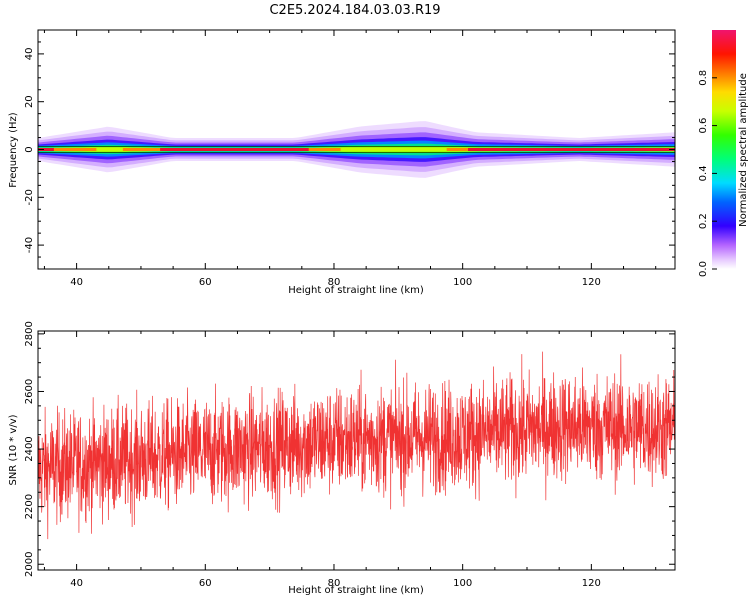  I want to click on spectrogram-ytick-label: 40, so click(29, 54).